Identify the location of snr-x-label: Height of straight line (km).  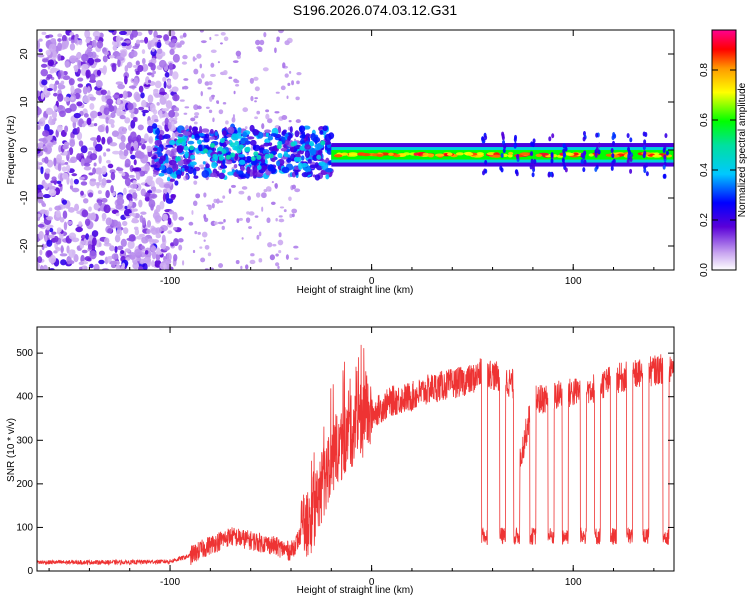
(355, 590).